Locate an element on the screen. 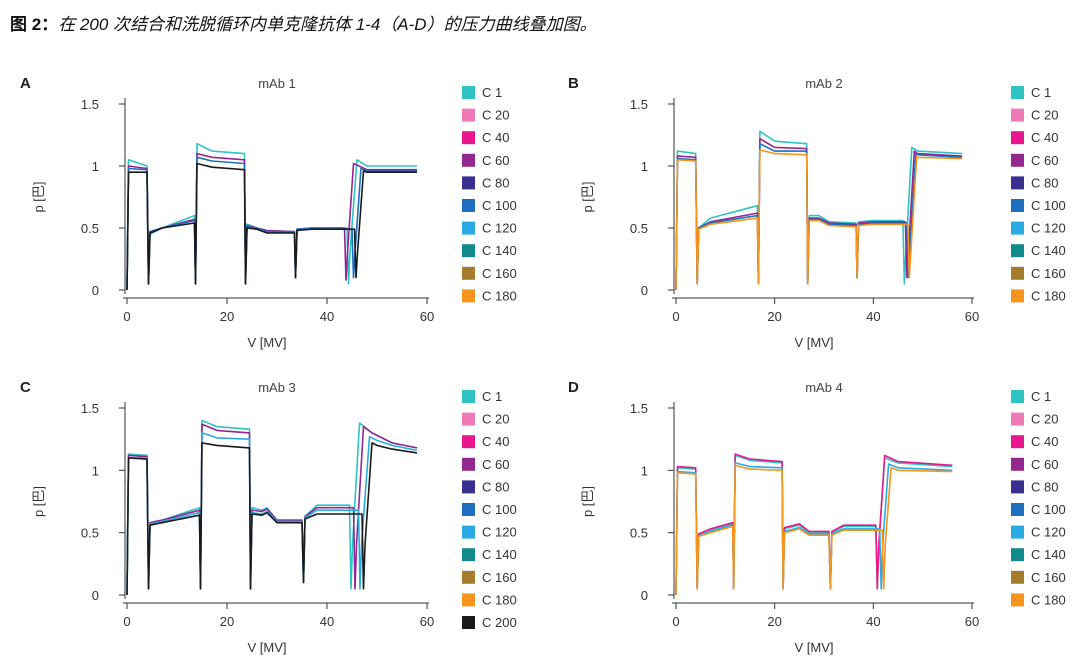 The width and height of the screenshot is (1080, 664). chart-title: mAb 4 is located at coordinates (824, 387).